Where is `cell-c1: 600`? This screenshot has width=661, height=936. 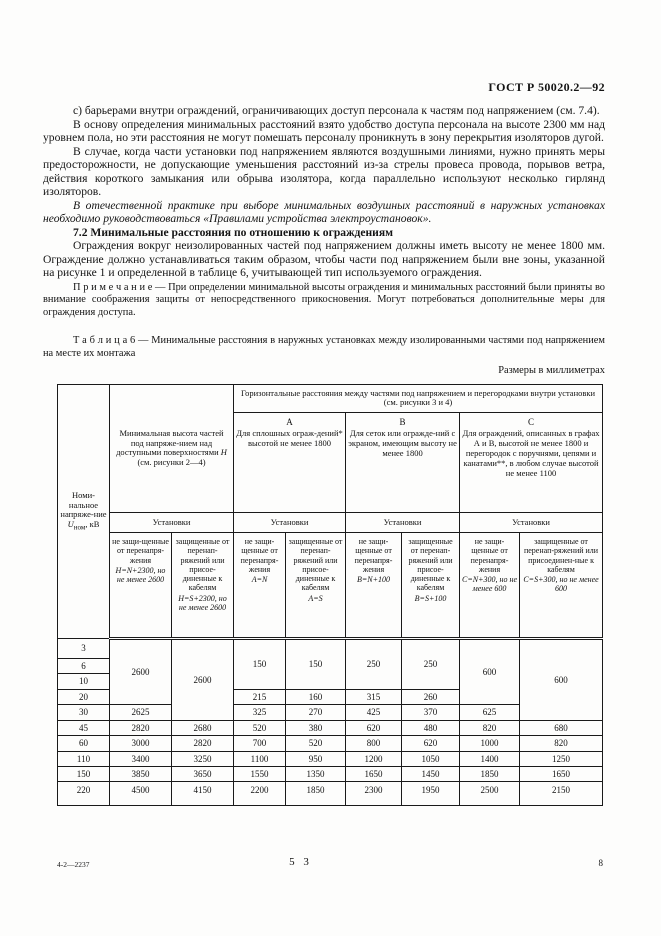 cell-c1: 600 is located at coordinates (490, 671).